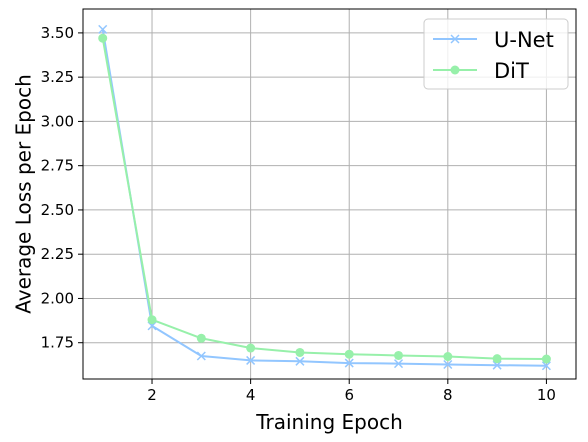 The image size is (588, 442). Describe the element at coordinates (251, 395) in the screenshot. I see `x-tick-label: 4` at that location.